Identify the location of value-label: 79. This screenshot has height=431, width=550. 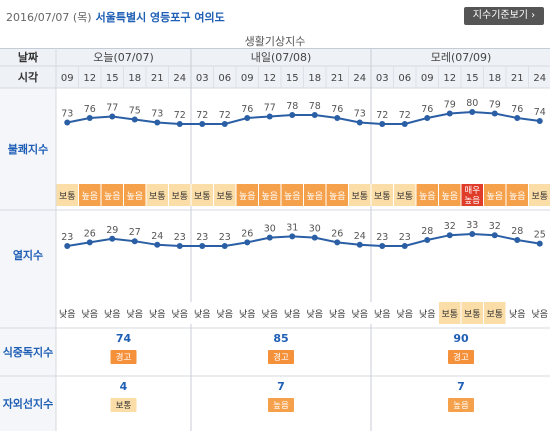
(450, 105).